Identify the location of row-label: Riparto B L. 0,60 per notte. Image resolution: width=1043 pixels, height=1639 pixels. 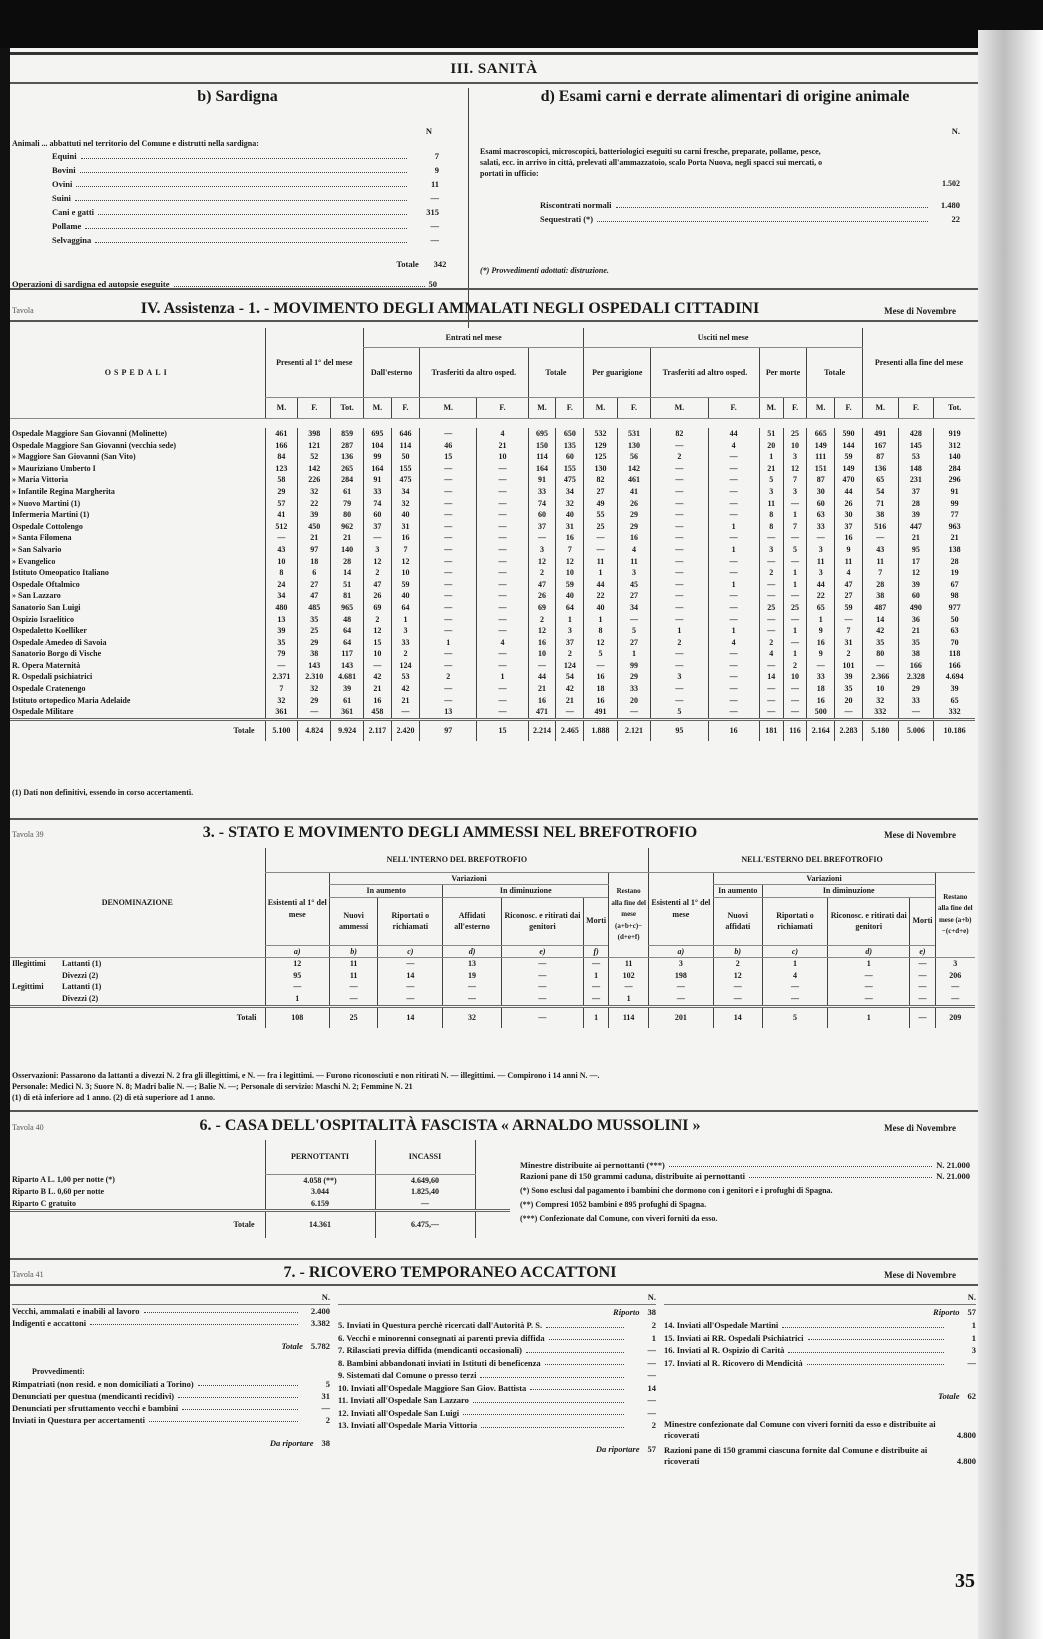
(58, 1192).